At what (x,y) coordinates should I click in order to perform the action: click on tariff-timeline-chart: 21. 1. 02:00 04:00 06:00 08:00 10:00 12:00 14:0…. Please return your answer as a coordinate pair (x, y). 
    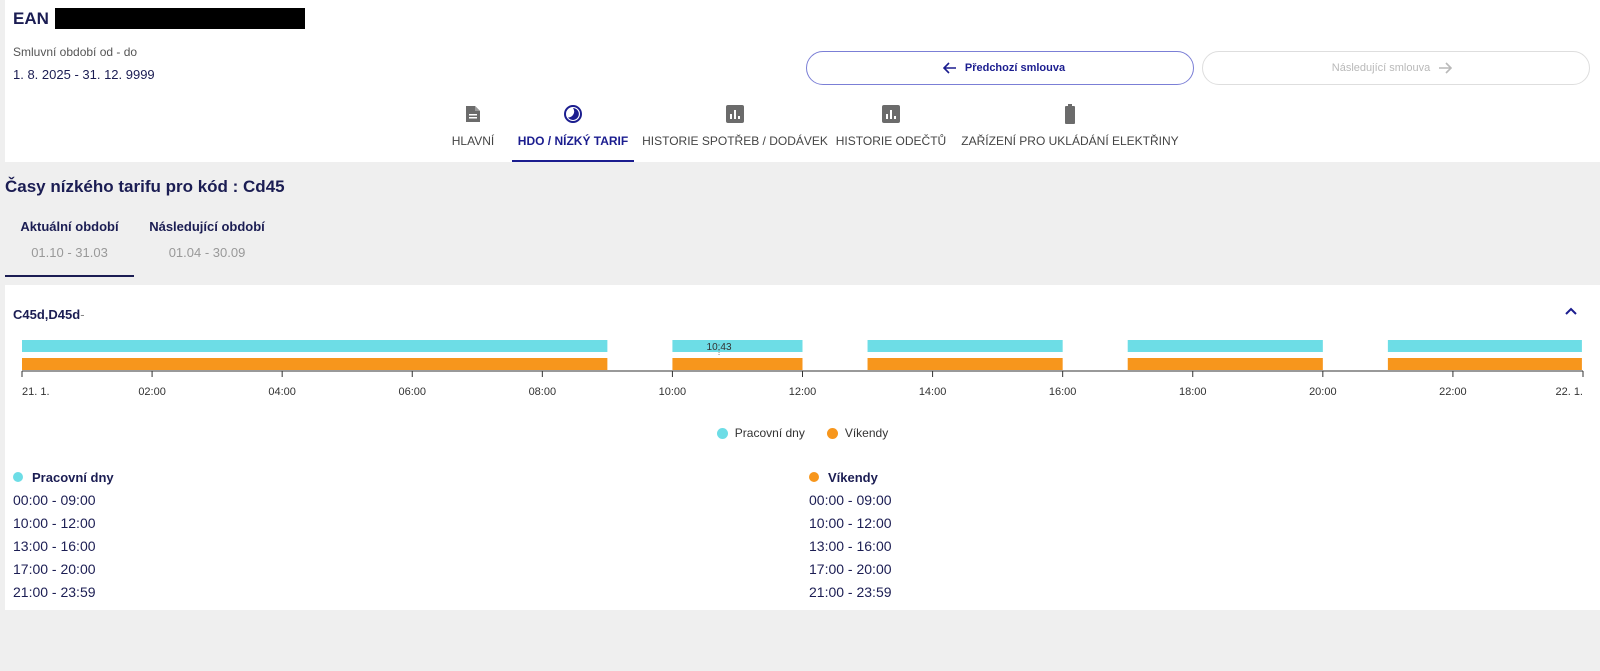
    Looking at the image, I should click on (802, 369).